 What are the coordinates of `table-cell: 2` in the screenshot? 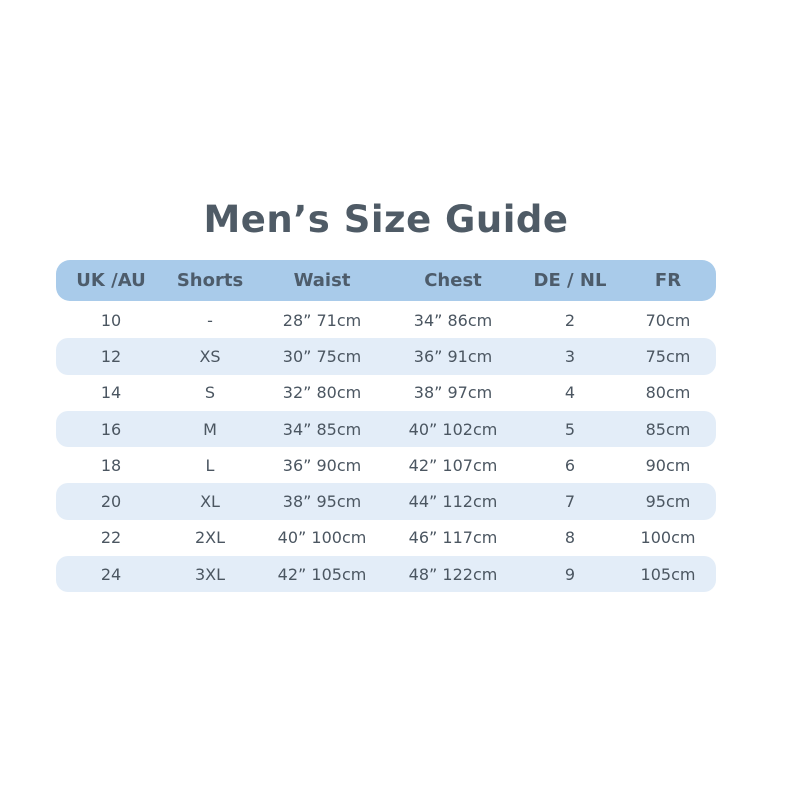 It's located at (570, 320).